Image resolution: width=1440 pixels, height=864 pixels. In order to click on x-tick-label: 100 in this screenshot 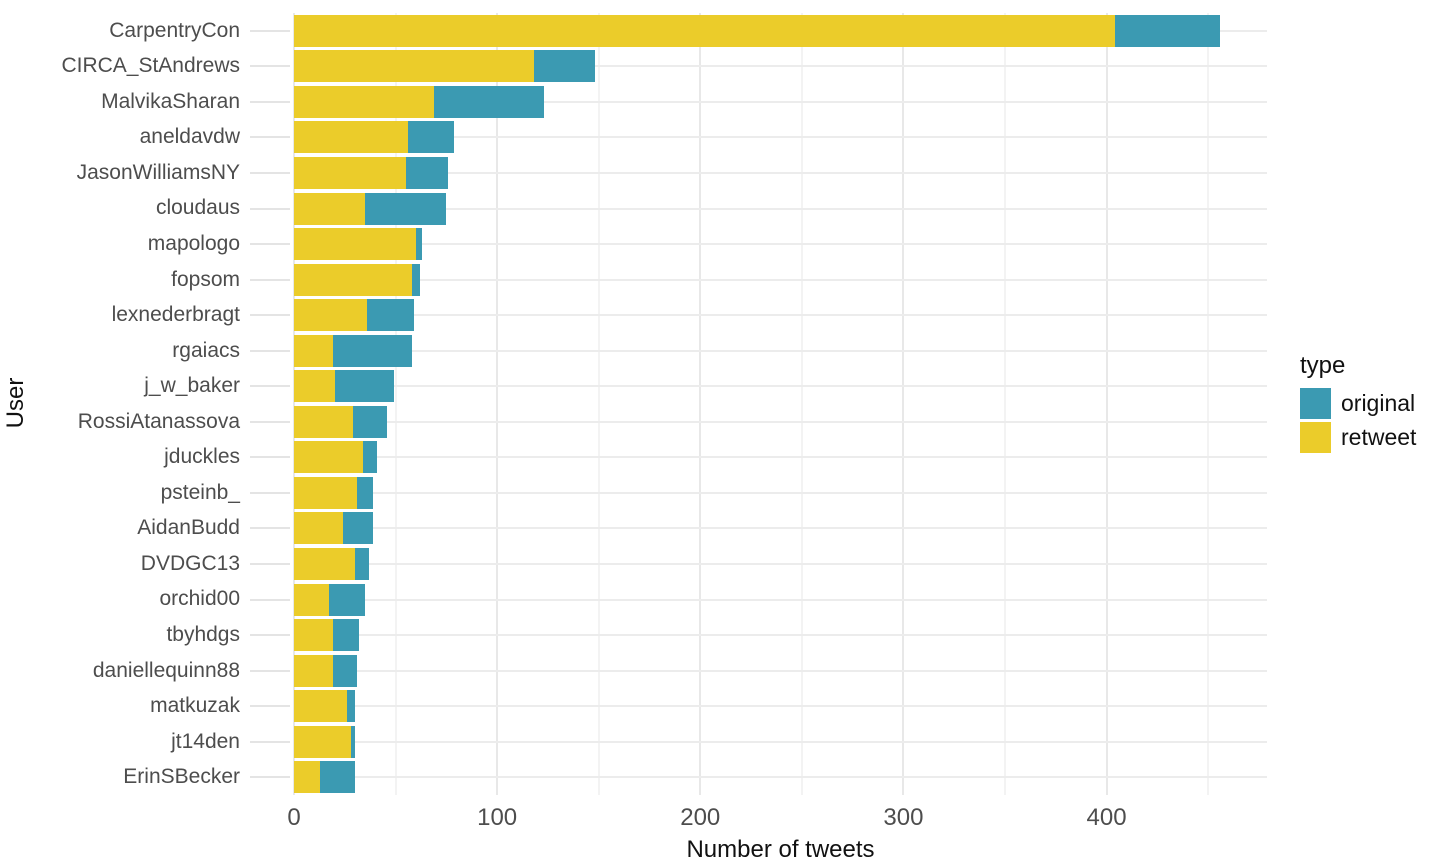, I will do `click(497, 817)`.